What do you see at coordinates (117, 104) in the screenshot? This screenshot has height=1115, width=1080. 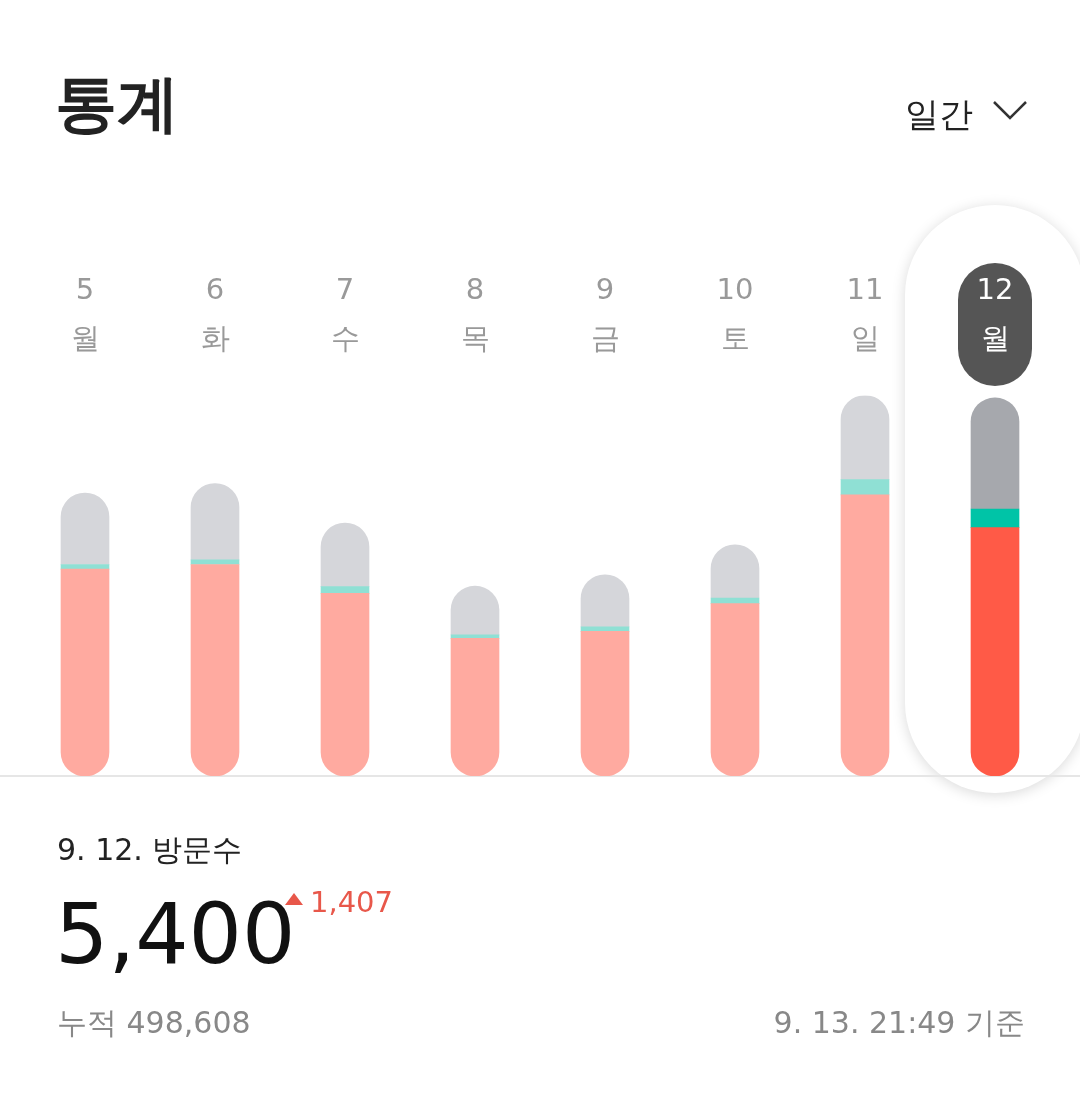 I see `chart-title: 통계` at bounding box center [117, 104].